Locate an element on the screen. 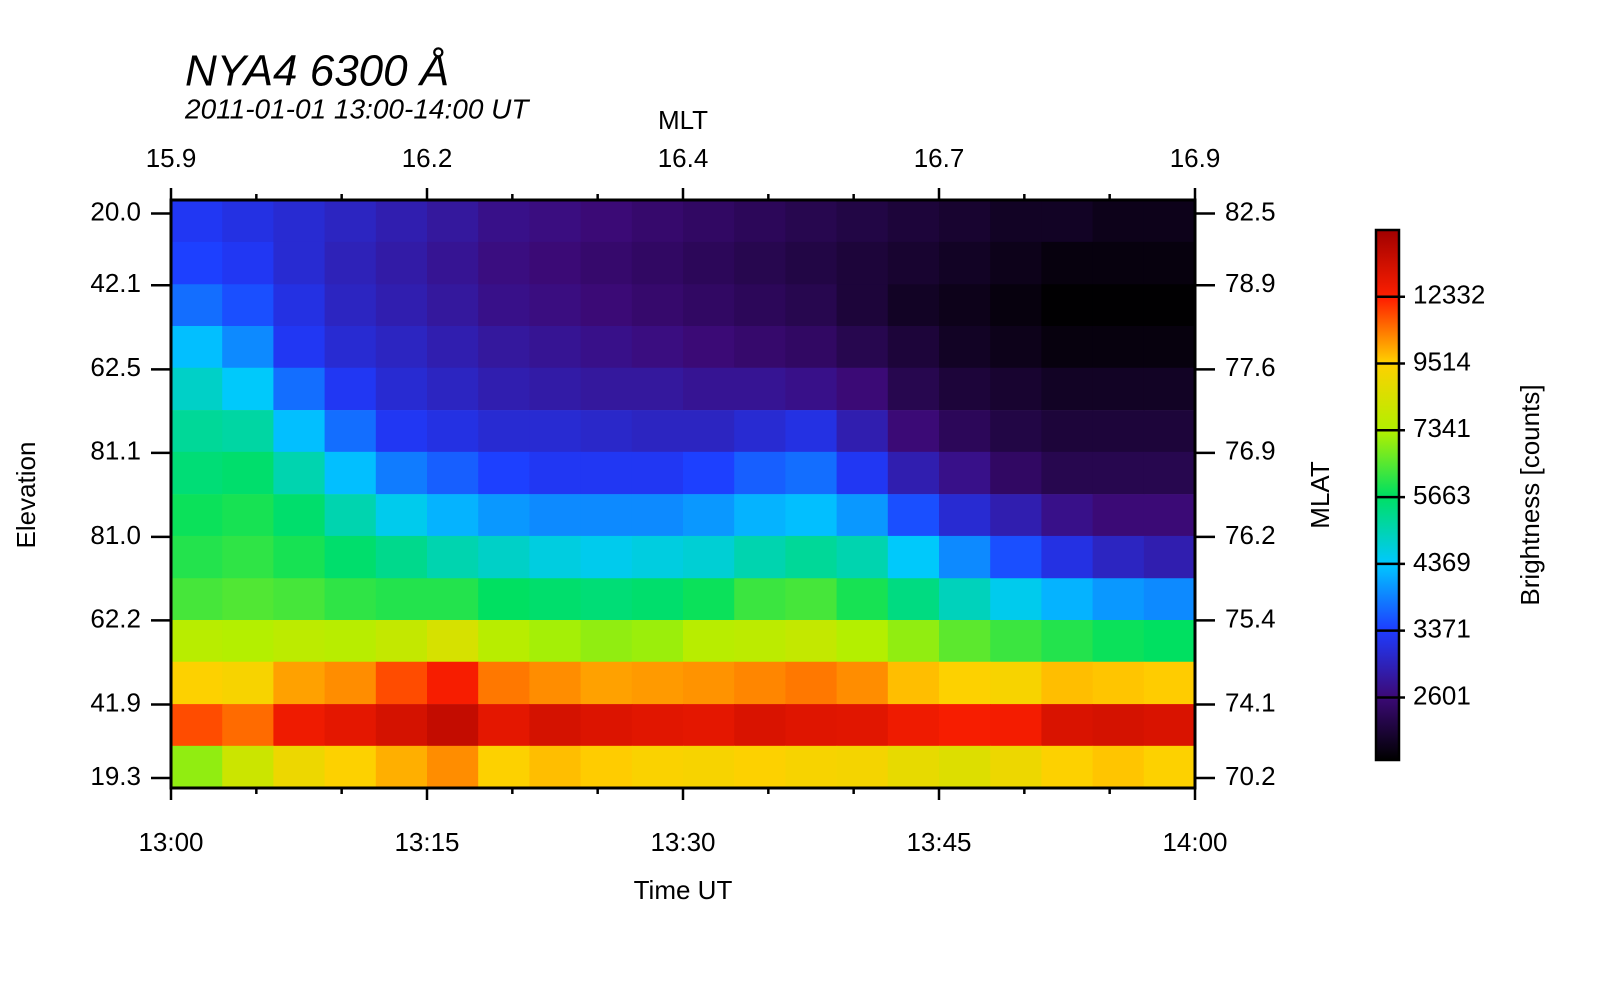 Image resolution: width=1600 pixels, height=1000 pixels. y-tick-label: 19.3 is located at coordinates (115, 776).